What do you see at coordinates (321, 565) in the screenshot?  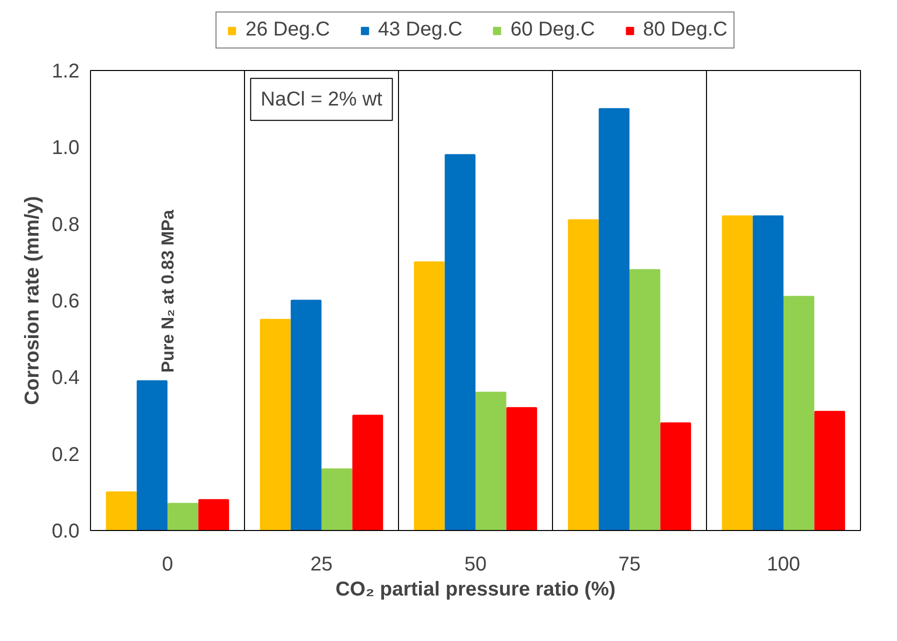 I see `x-tick-label: 25` at bounding box center [321, 565].